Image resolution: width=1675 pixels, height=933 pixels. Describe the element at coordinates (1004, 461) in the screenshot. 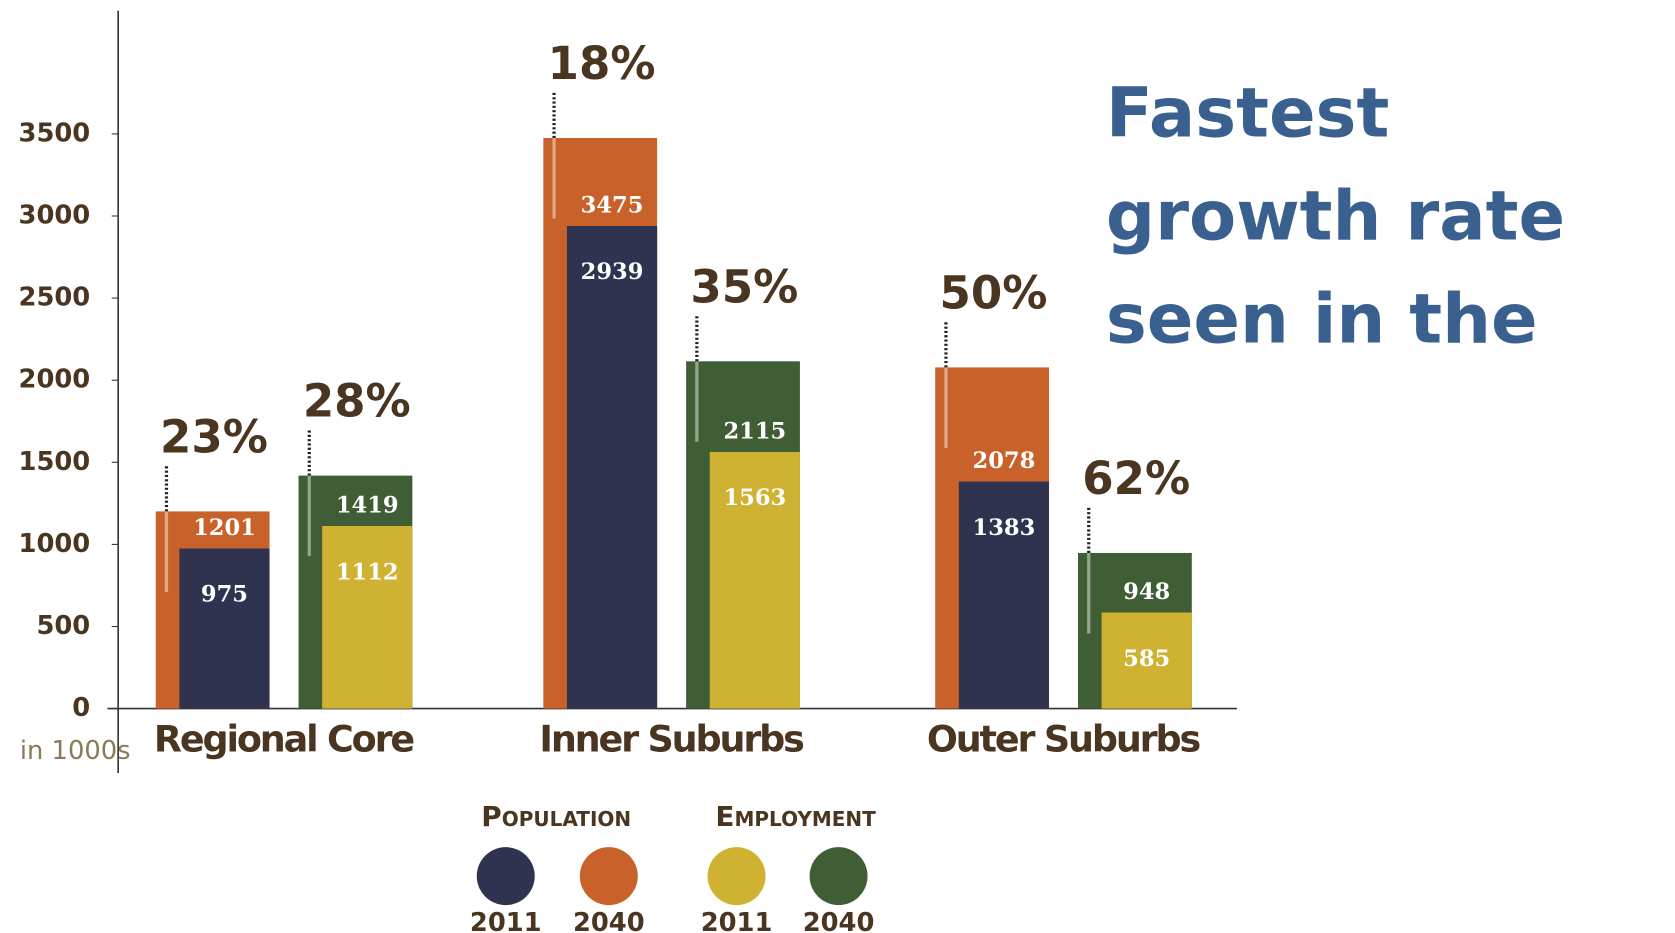

I see `value-label: 2078` at that location.